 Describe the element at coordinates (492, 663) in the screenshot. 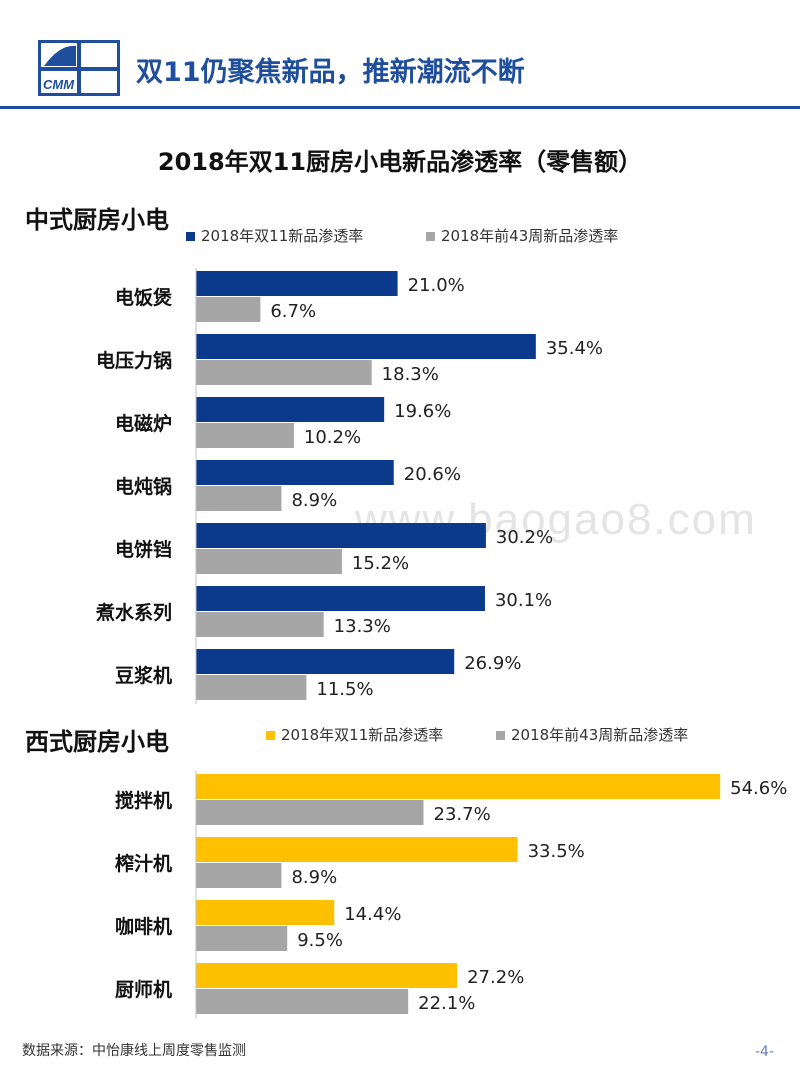

I see `data-label: 26.9%` at that location.